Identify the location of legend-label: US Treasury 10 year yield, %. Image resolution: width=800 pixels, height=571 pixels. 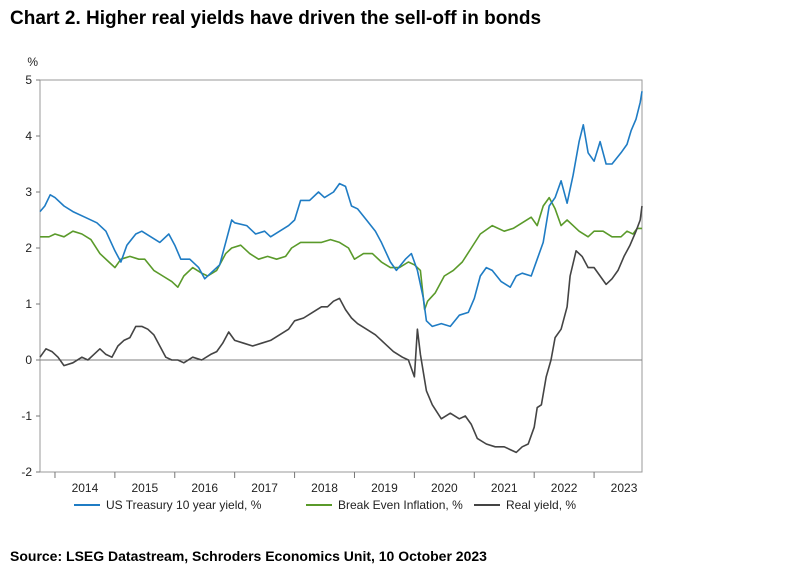
(184, 505).